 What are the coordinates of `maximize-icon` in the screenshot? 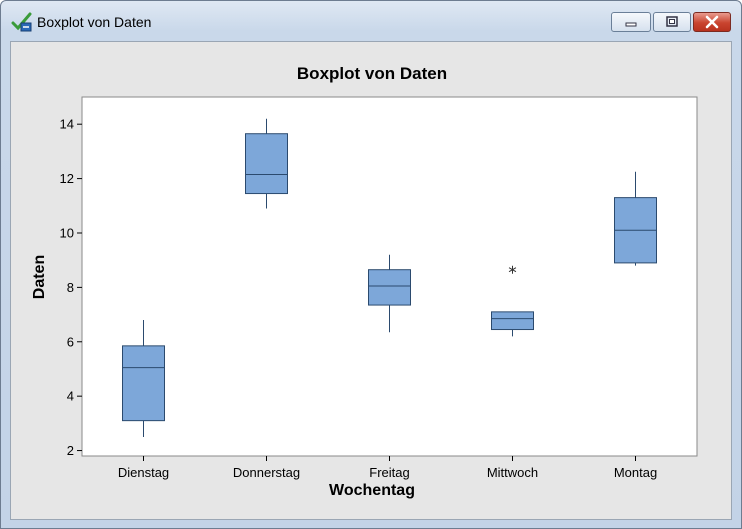 It's located at (672, 21).